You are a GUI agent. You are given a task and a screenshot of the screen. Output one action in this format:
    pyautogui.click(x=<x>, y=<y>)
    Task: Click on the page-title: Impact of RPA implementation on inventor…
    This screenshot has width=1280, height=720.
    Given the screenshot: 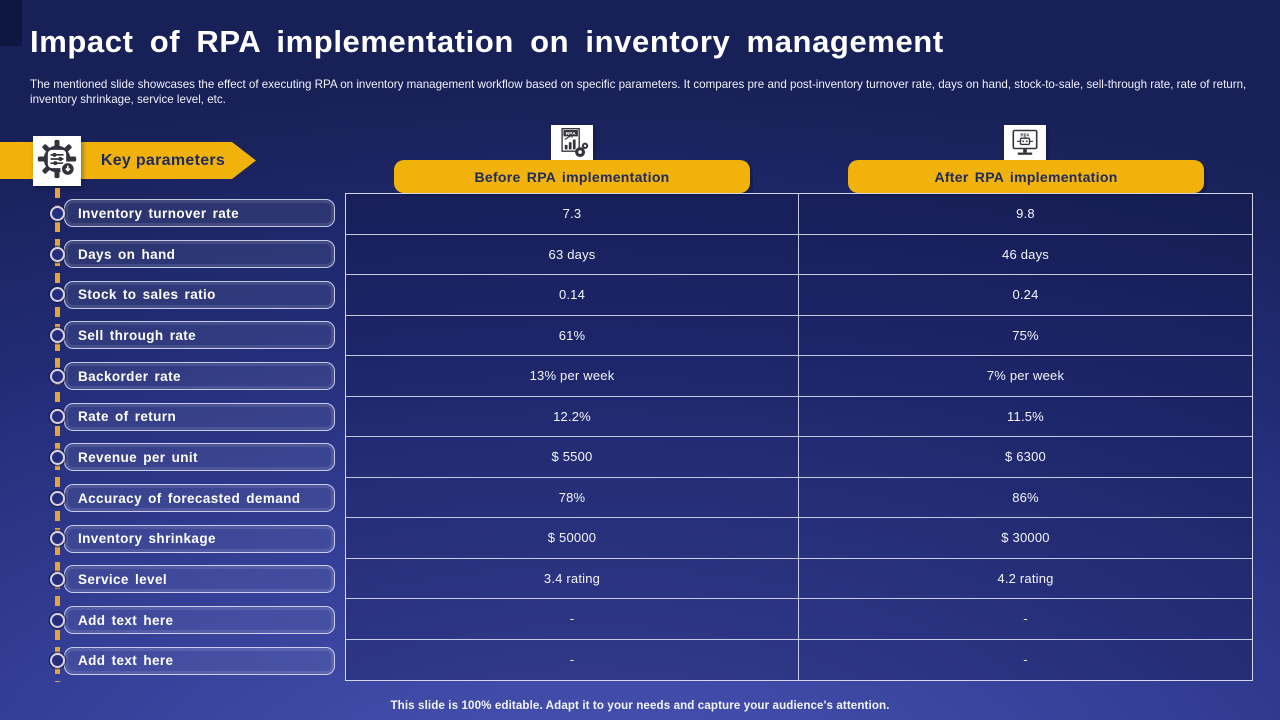 What is the action you would take?
    pyautogui.click(x=487, y=41)
    